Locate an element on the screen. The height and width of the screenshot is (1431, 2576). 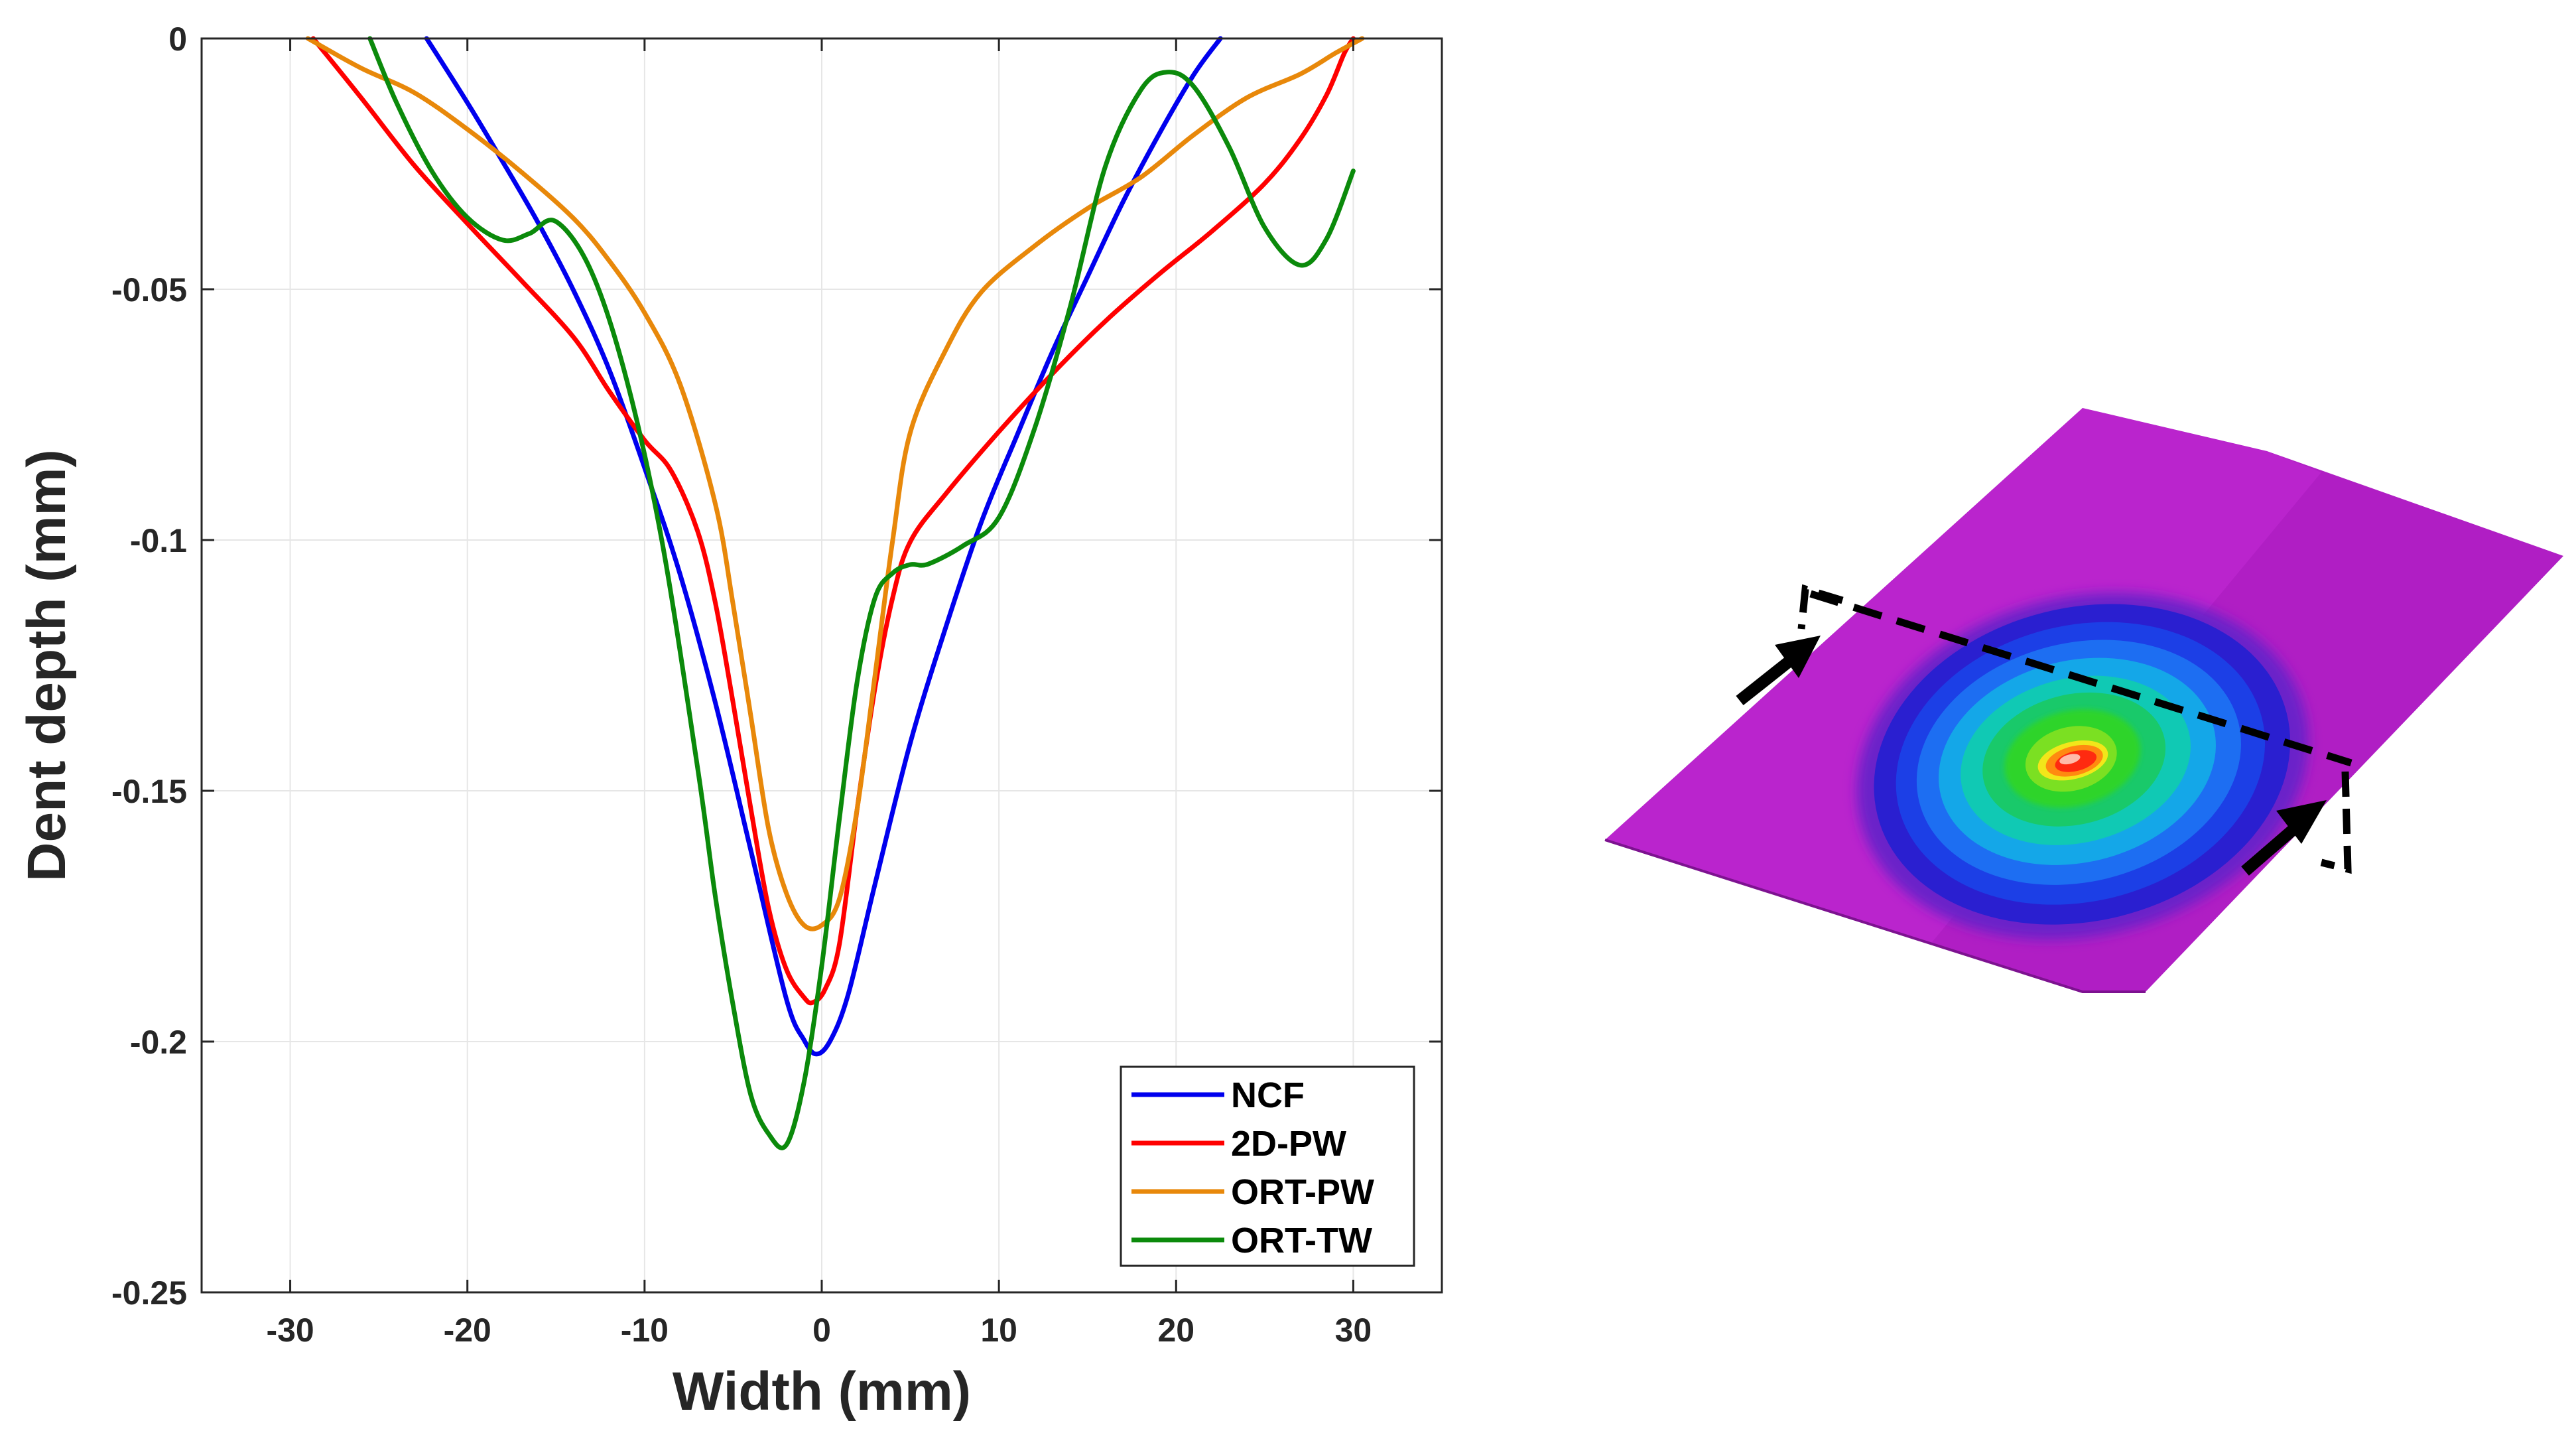
x-tick-label: 10 is located at coordinates (999, 1330).